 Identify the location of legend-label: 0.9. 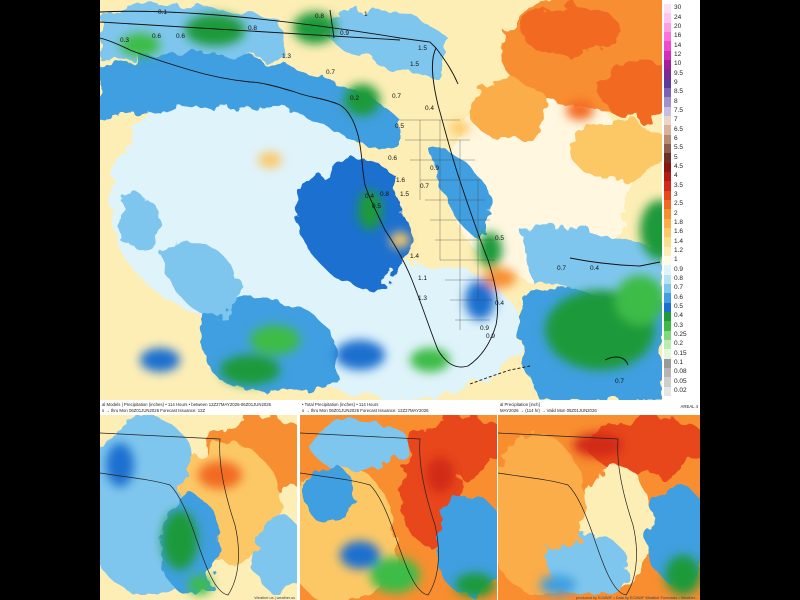
(679, 269).